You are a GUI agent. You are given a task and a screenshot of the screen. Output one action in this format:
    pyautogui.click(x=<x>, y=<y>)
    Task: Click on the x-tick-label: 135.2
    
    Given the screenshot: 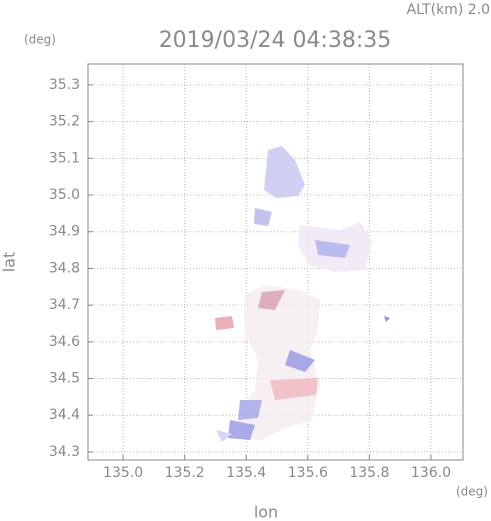 What is the action you would take?
    pyautogui.click(x=185, y=473)
    